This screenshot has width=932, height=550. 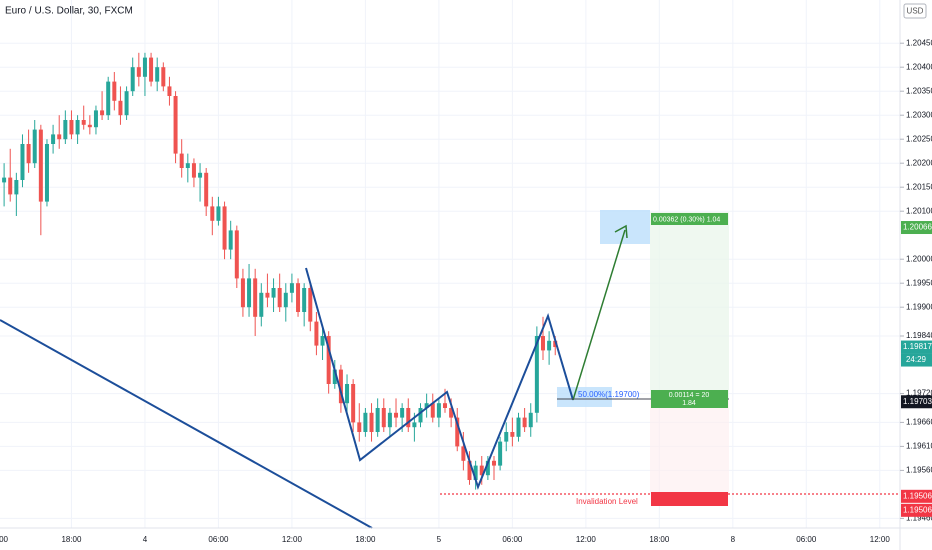 I want to click on loss-zone, so click(x=689, y=446).